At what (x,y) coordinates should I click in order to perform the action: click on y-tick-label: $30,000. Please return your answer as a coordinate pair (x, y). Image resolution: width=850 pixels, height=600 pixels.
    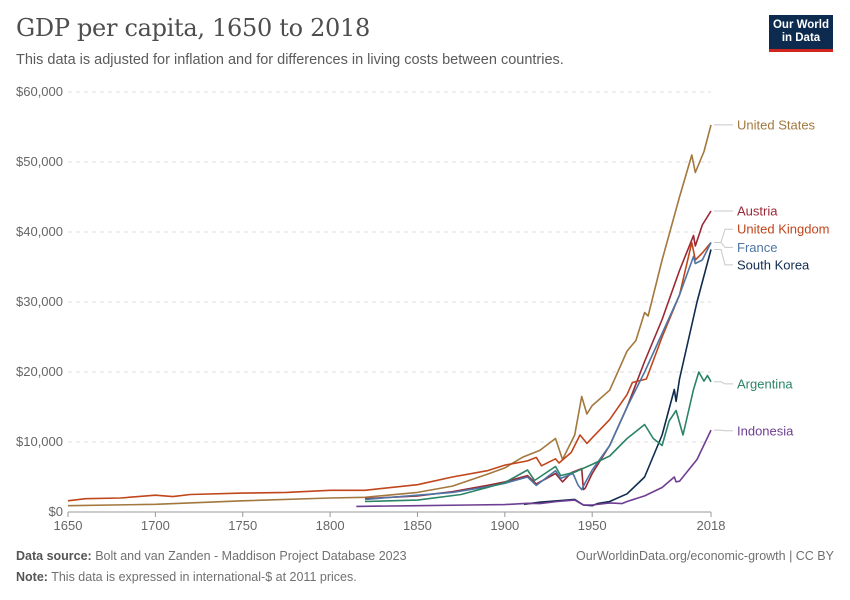
    Looking at the image, I should click on (39, 301).